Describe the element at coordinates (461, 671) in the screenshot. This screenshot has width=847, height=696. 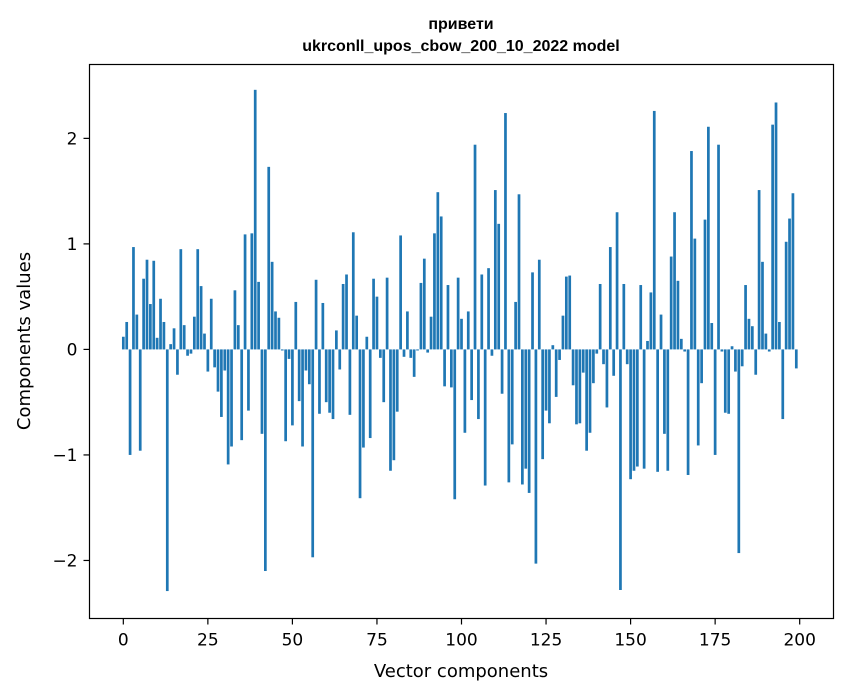
I see `x-axis-label: Vector components` at that location.